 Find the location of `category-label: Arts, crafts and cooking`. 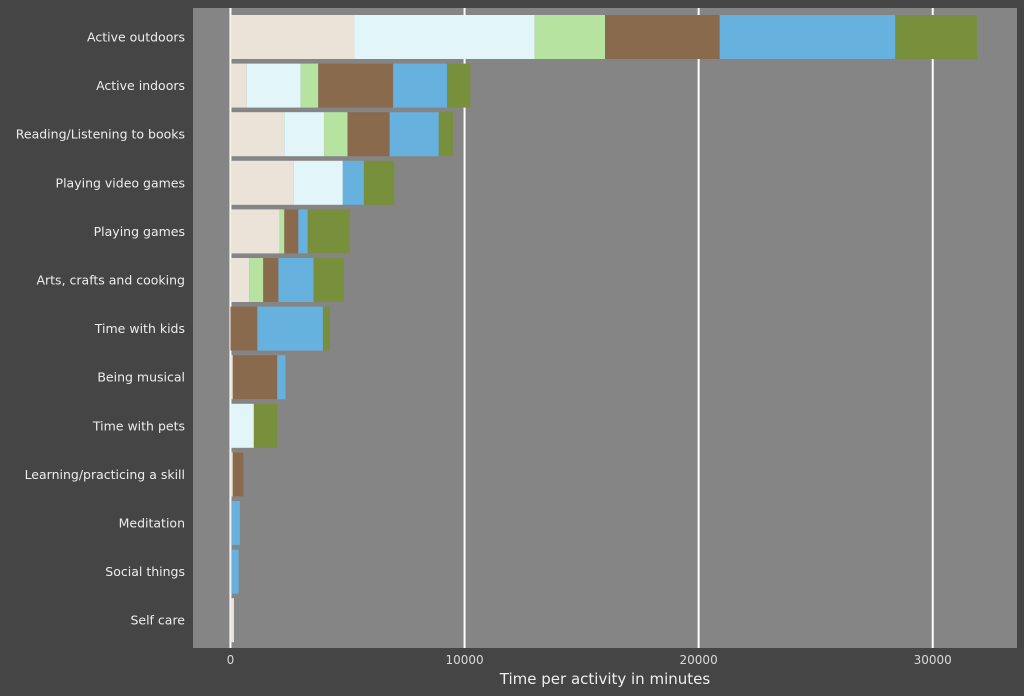

category-label: Arts, crafts and cooking is located at coordinates (110, 280).